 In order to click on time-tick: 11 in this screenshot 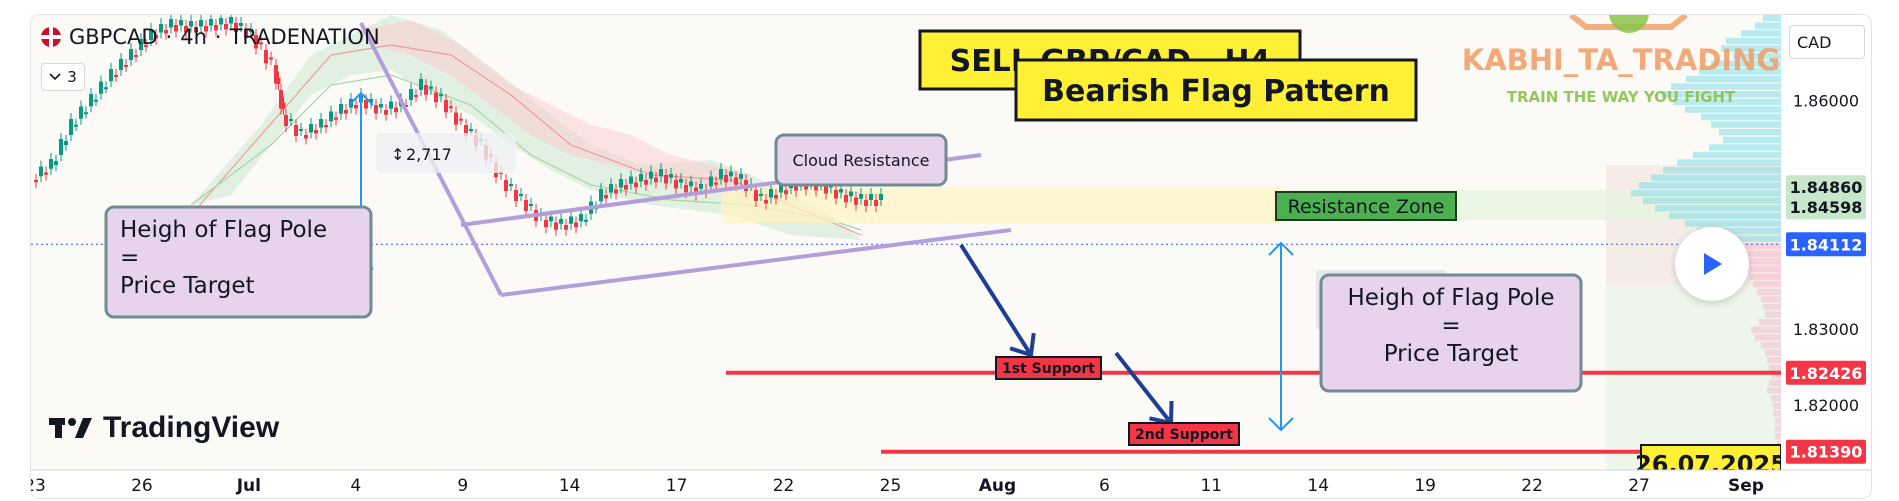, I will do `click(1211, 486)`.